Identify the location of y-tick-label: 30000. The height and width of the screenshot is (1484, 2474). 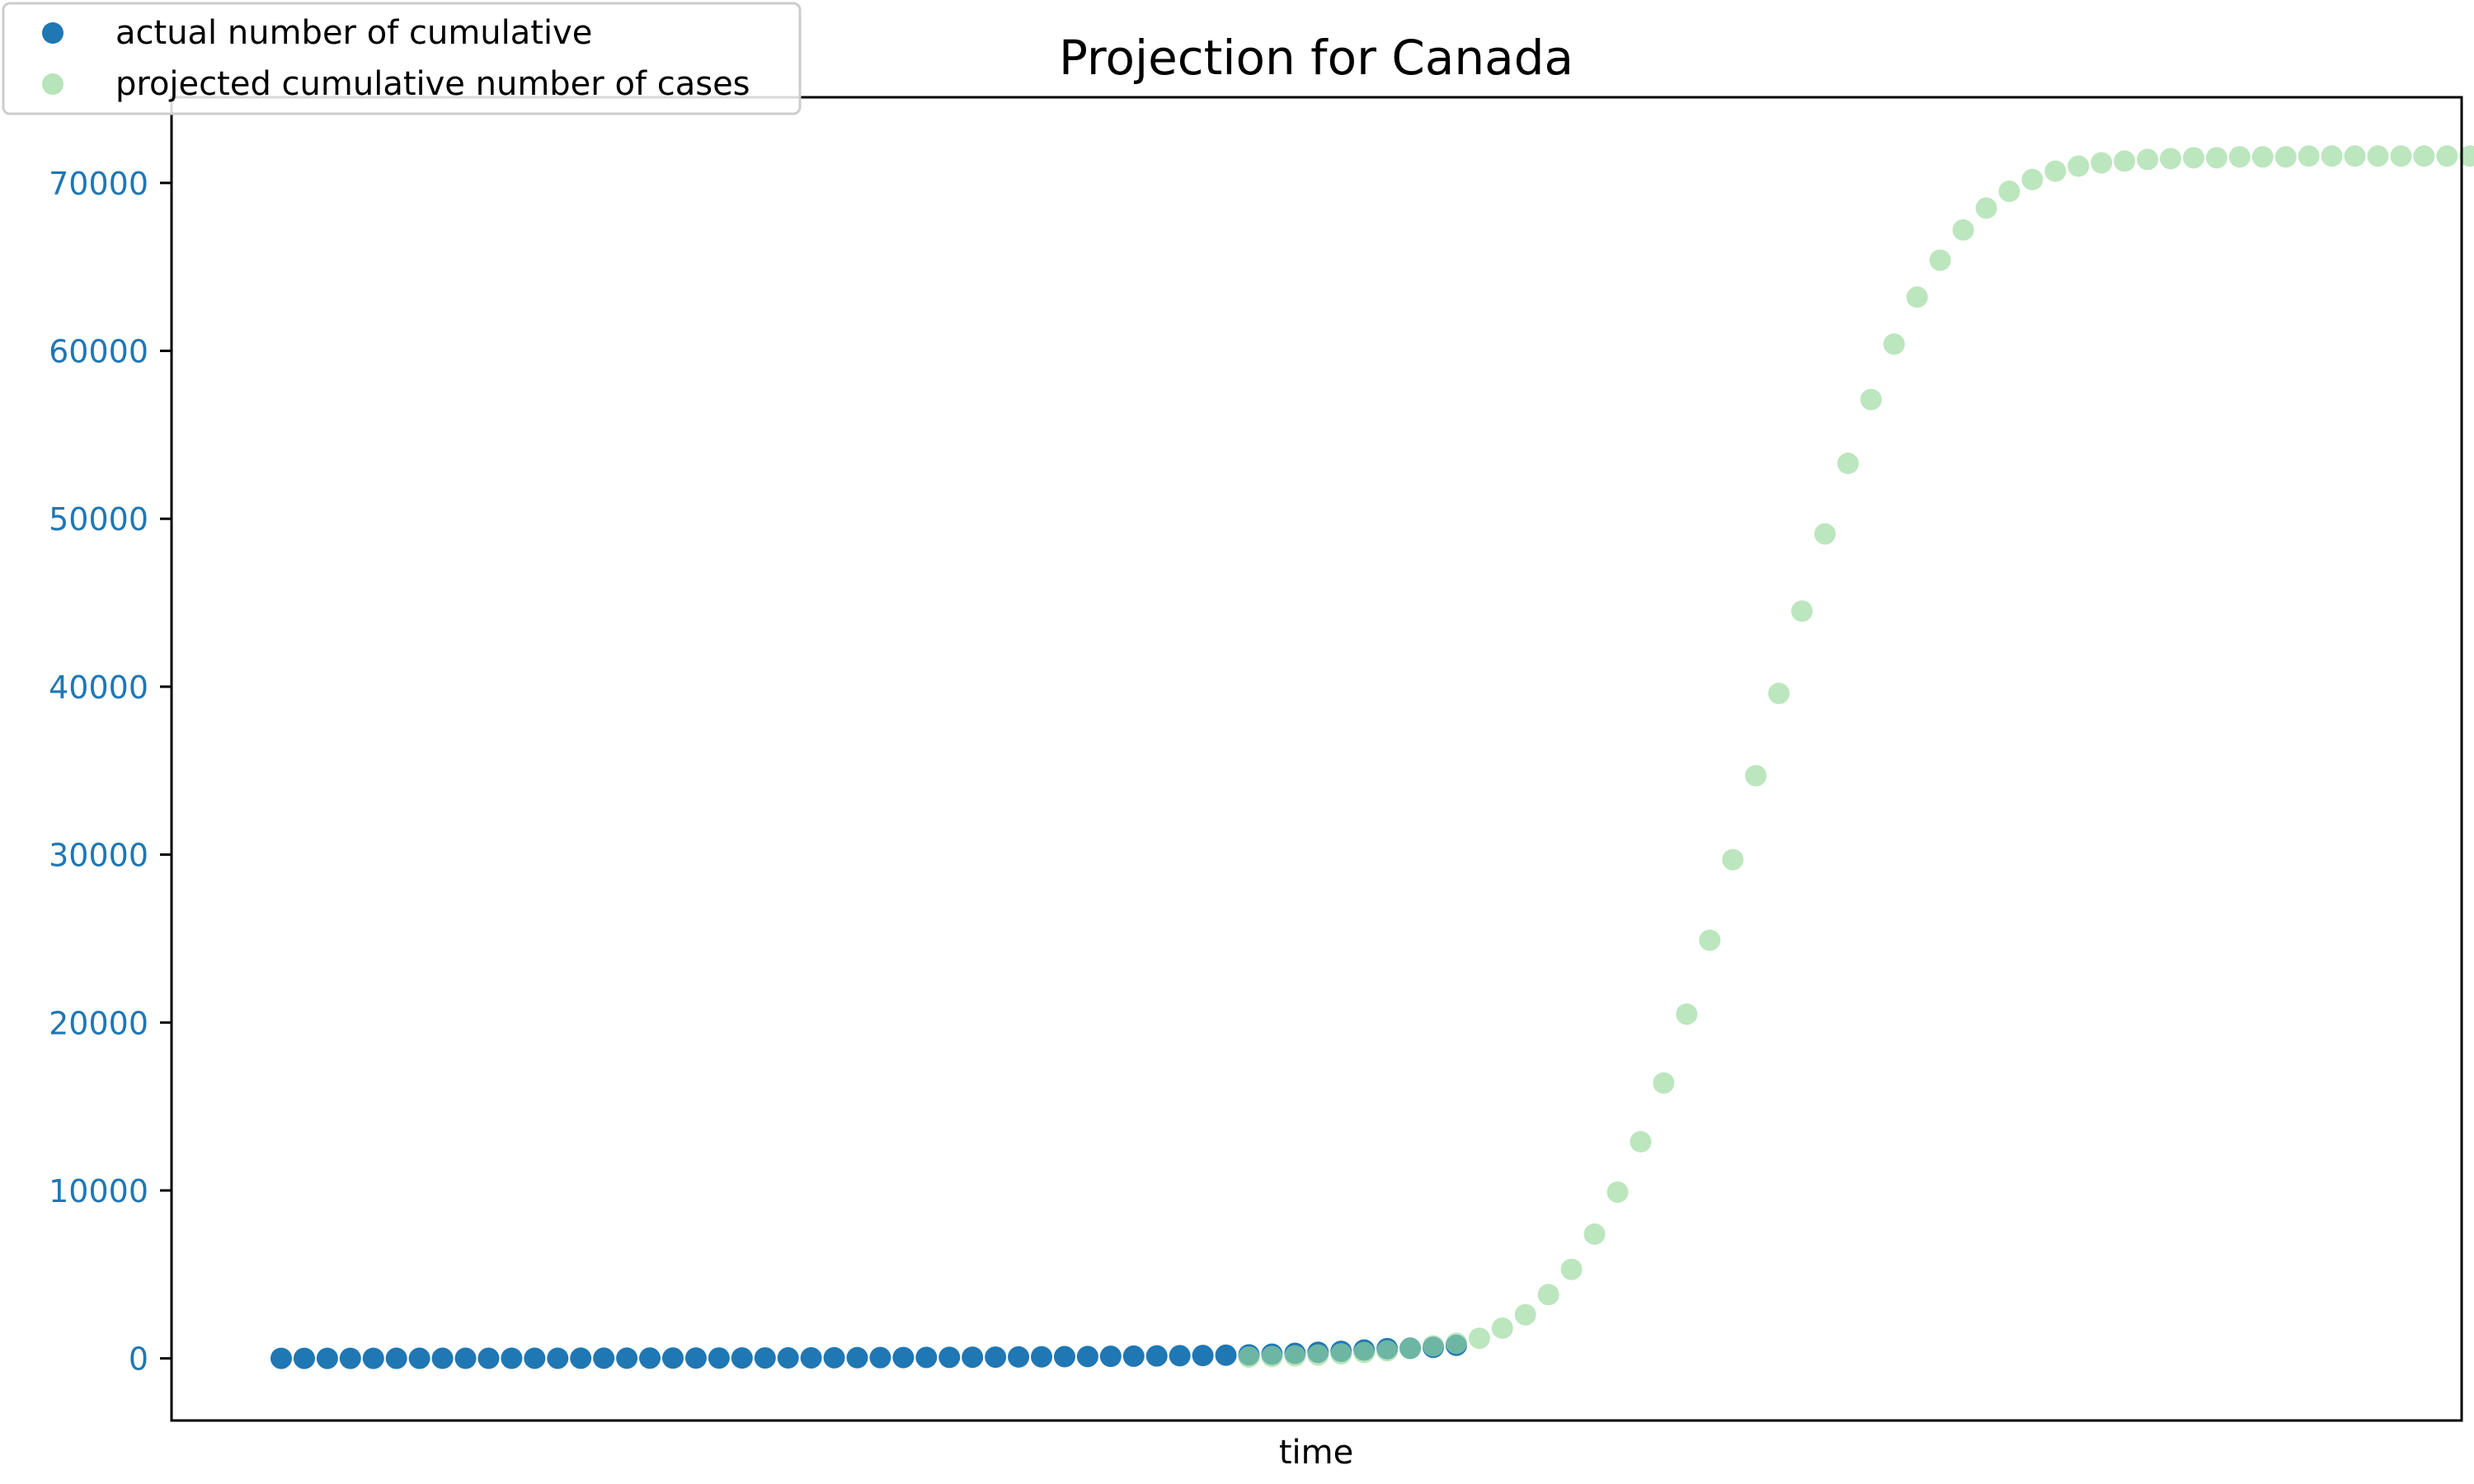
(98, 856).